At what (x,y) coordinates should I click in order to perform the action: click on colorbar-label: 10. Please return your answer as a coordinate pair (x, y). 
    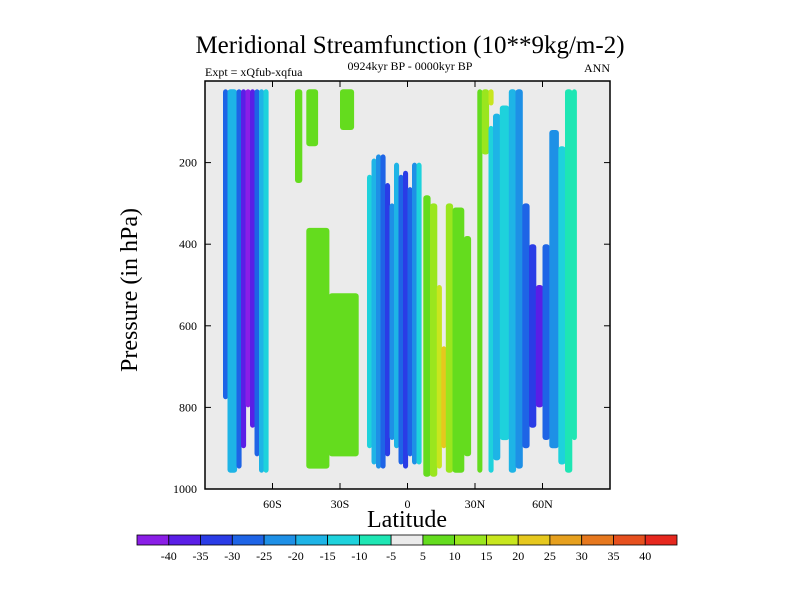
    Looking at the image, I should click on (455, 556).